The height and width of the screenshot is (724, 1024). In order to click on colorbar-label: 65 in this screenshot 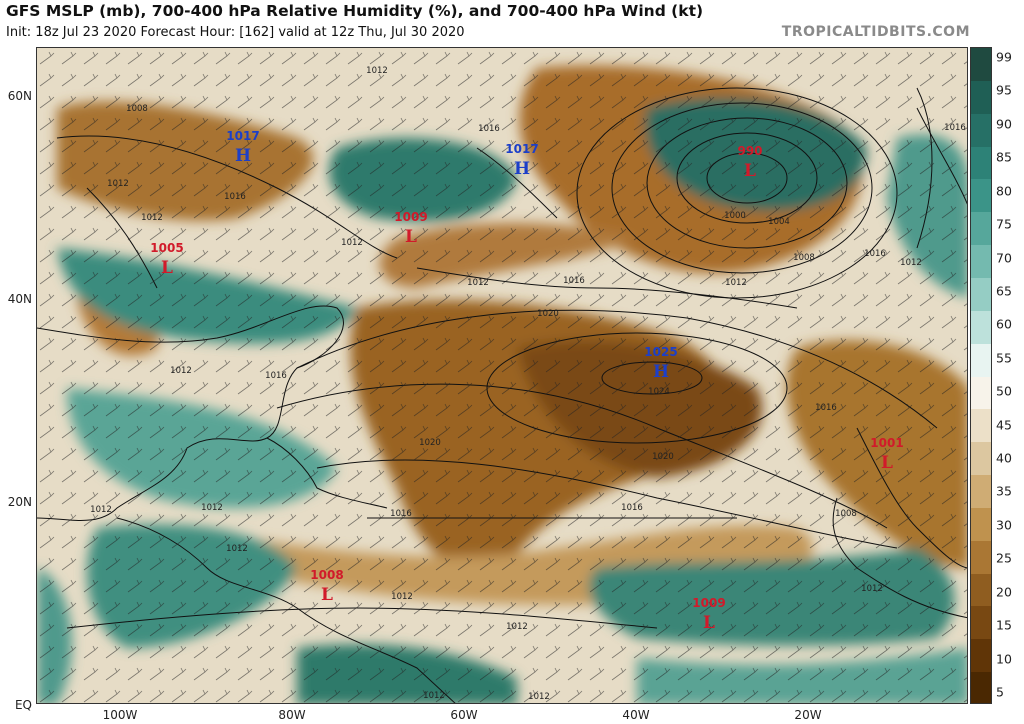, I will do `click(1004, 291)`.